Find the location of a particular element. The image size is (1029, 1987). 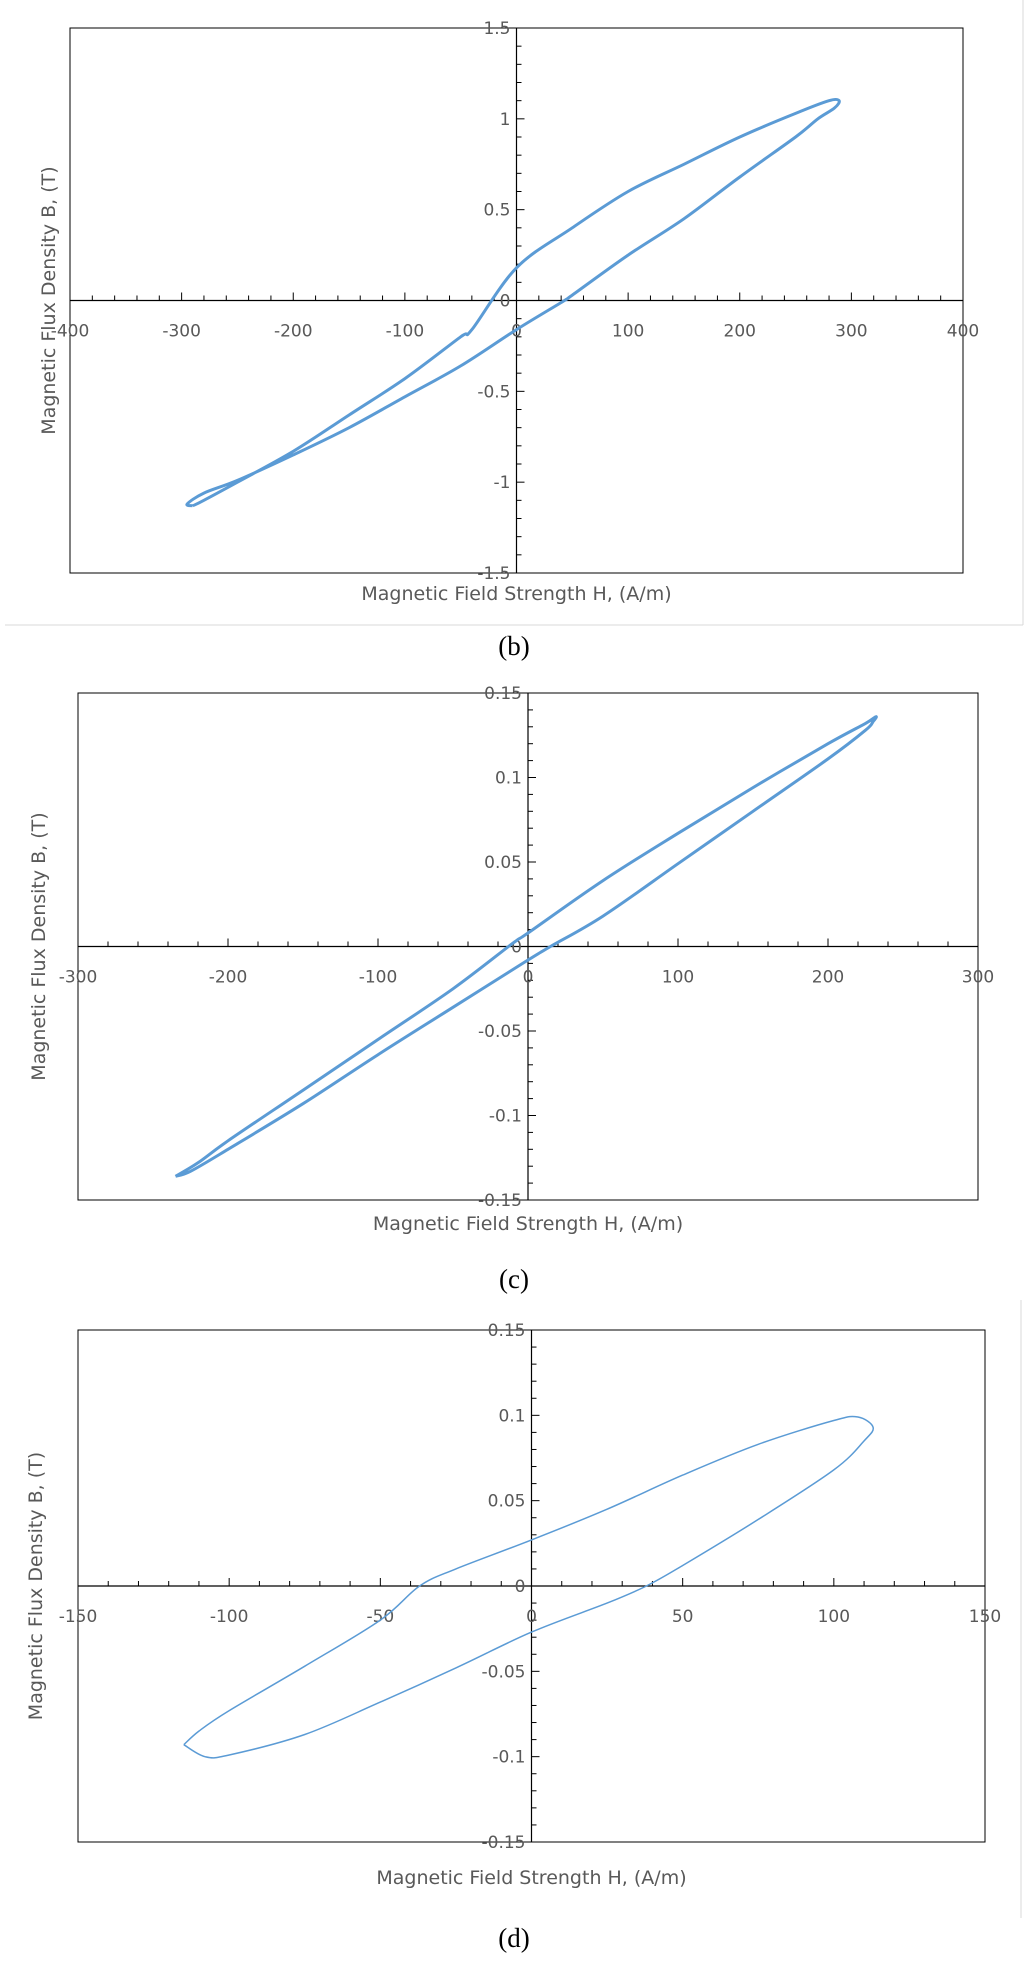

panel-c-y-tick-label: -0.15 is located at coordinates (500, 1201).